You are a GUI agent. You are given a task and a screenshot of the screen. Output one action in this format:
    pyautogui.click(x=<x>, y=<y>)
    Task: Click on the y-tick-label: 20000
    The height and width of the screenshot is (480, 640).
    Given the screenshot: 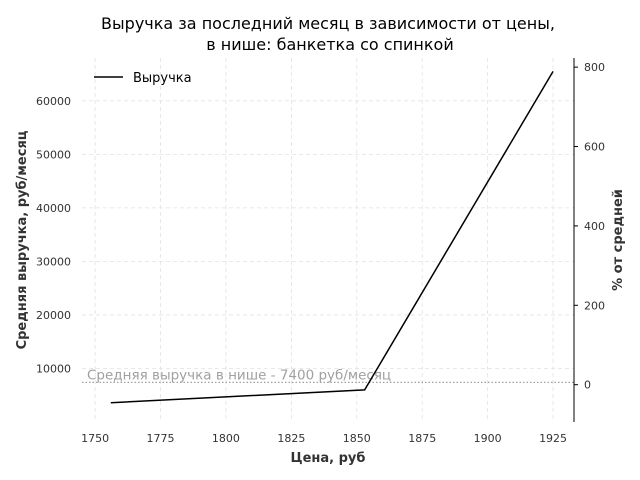 What is the action you would take?
    pyautogui.click(x=53, y=315)
    